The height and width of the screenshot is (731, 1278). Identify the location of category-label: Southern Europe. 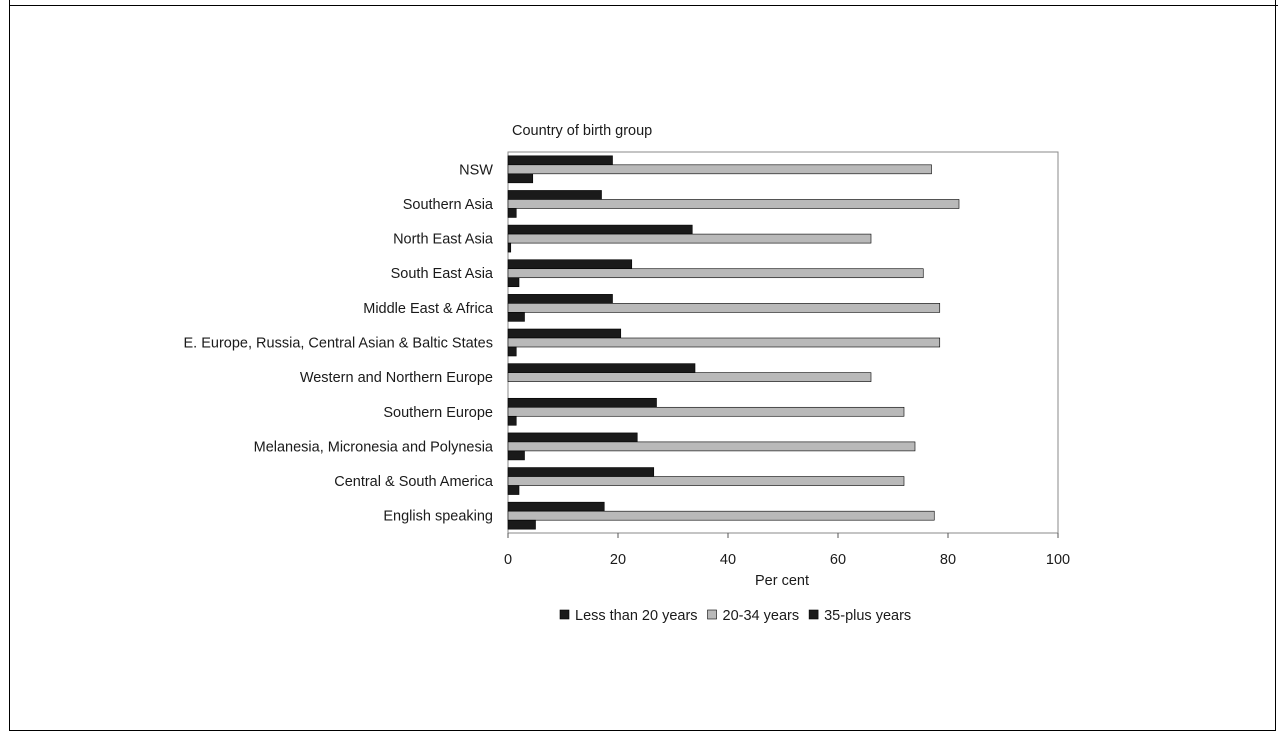
(438, 413).